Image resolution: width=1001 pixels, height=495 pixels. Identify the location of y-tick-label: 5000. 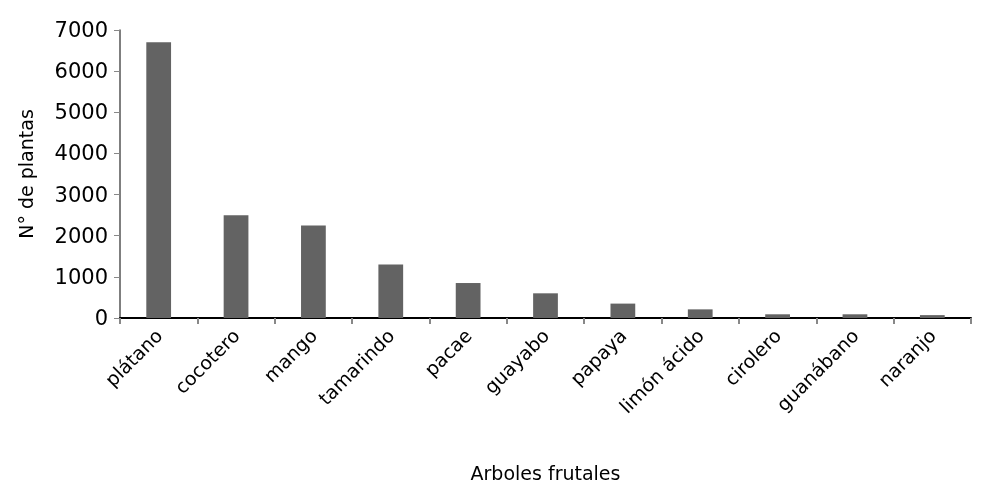
(81, 112).